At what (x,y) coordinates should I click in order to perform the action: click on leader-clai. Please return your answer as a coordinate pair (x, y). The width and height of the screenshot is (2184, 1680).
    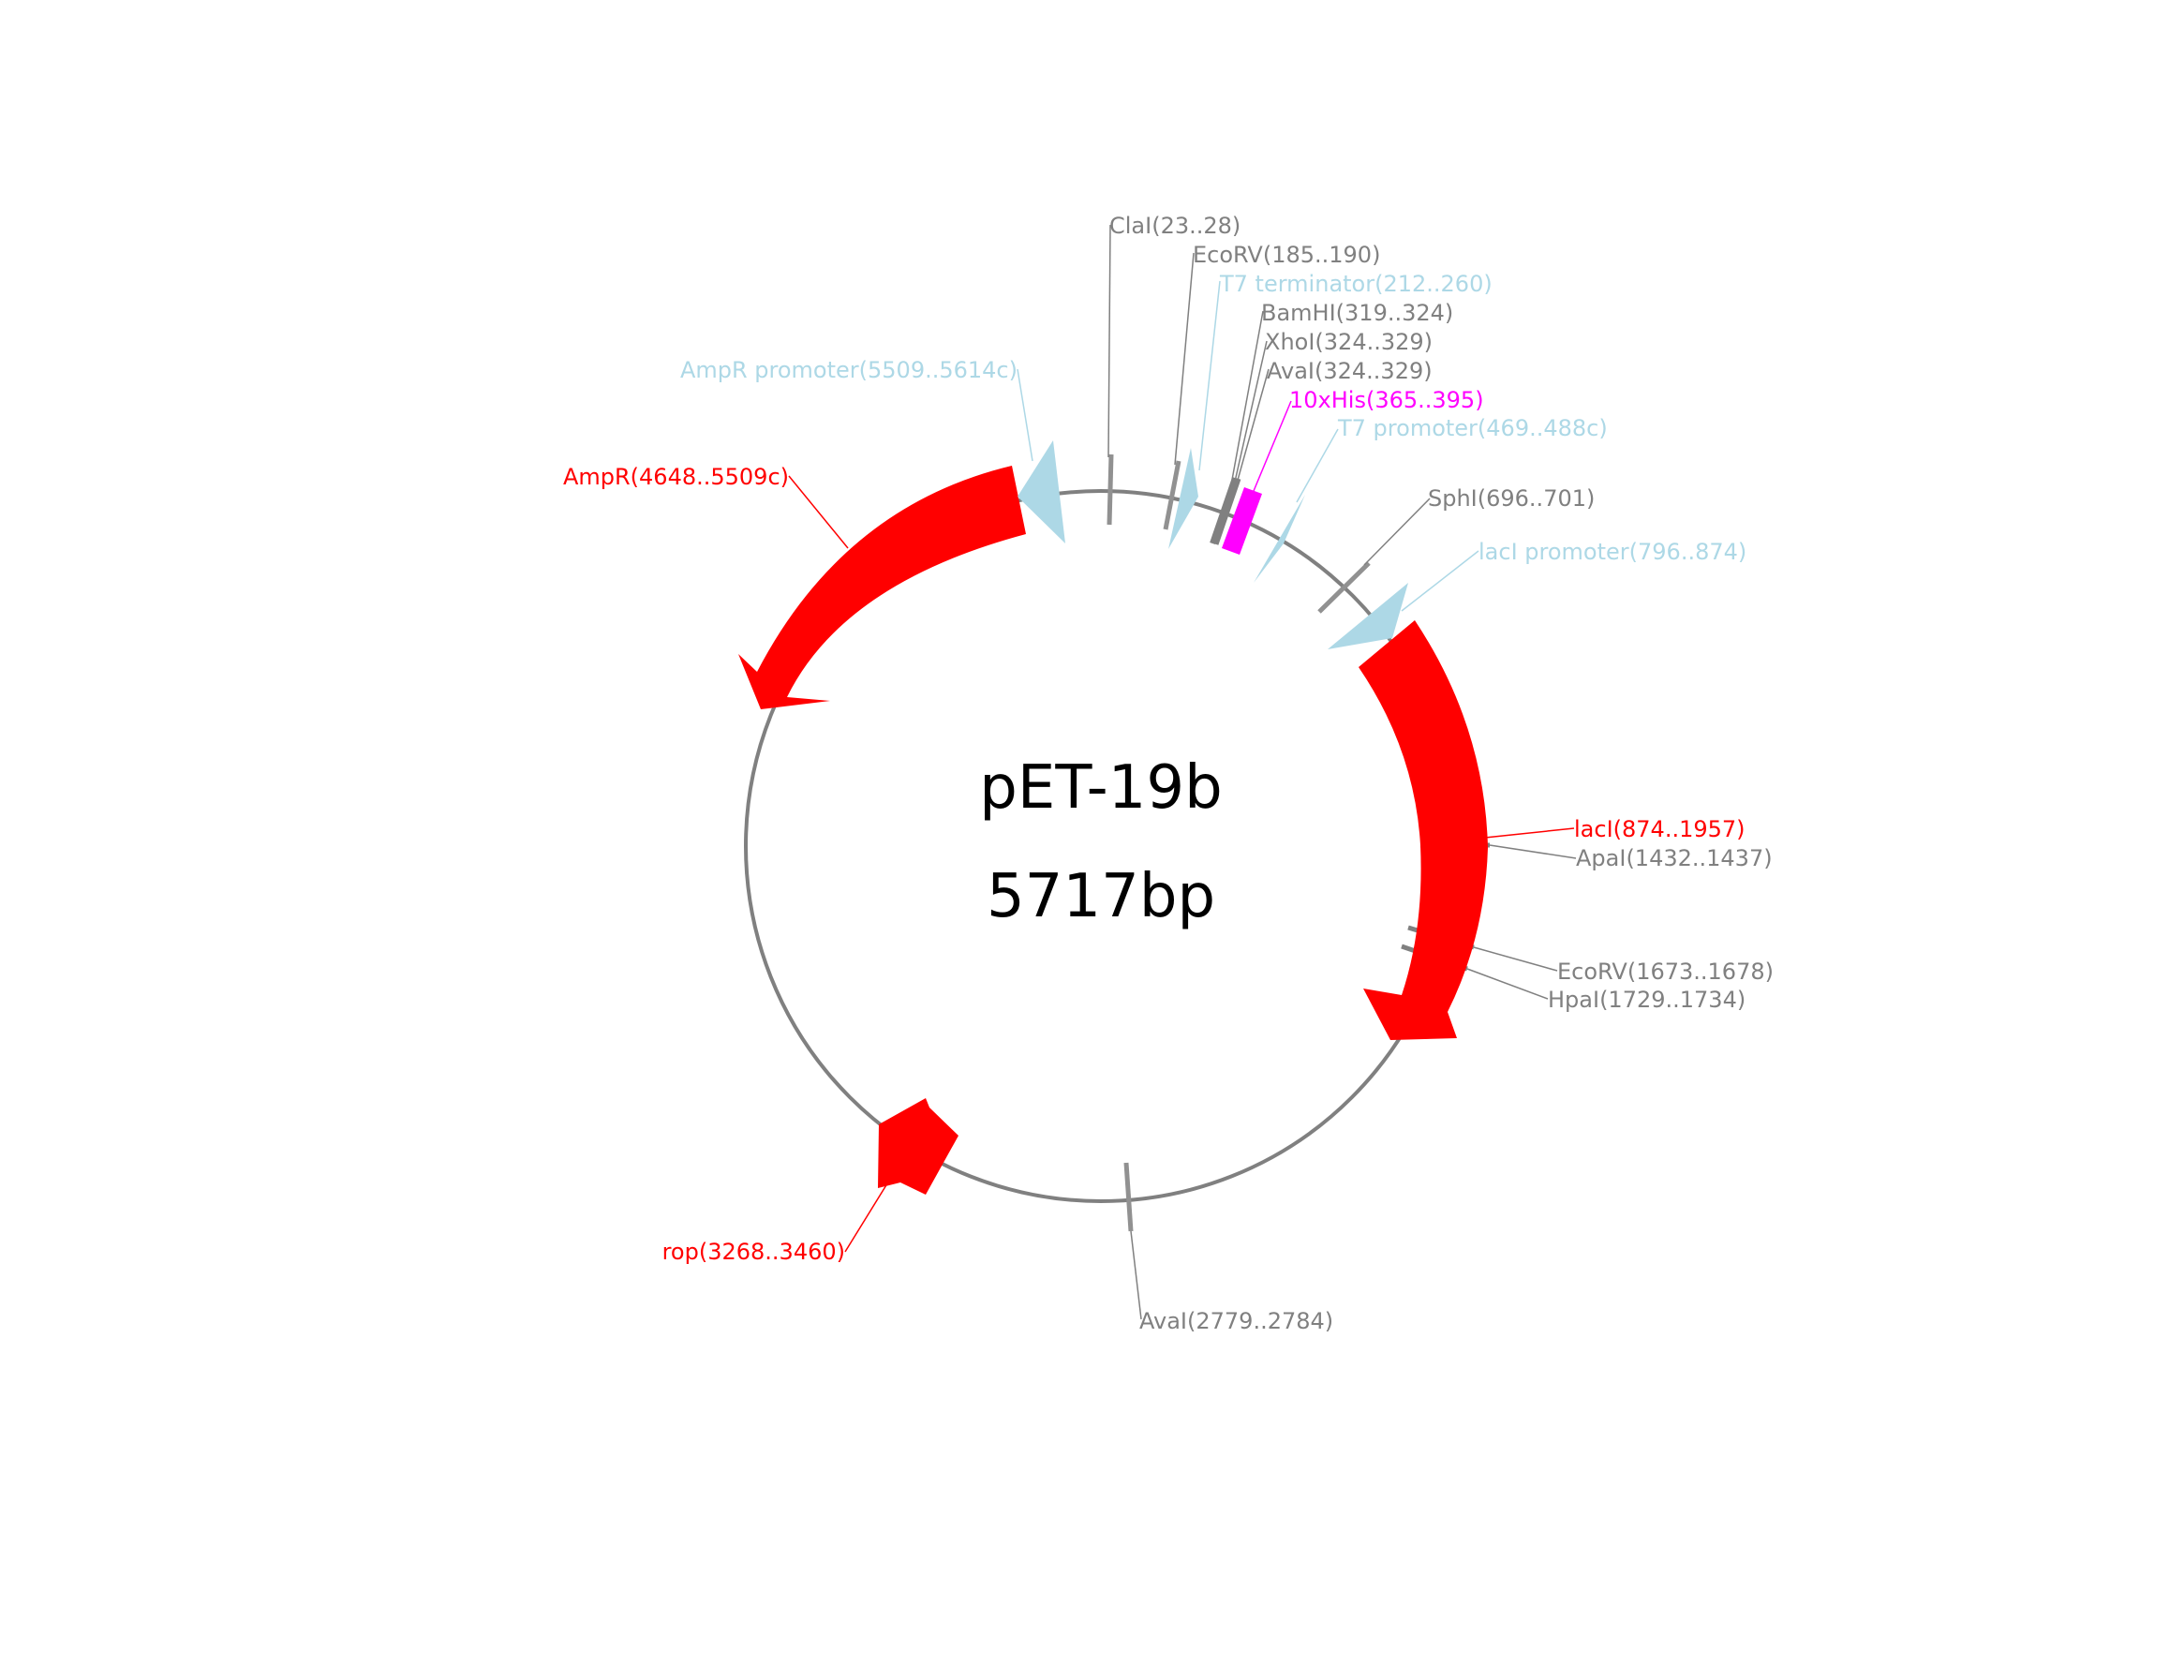
    Looking at the image, I should click on (1109, 341).